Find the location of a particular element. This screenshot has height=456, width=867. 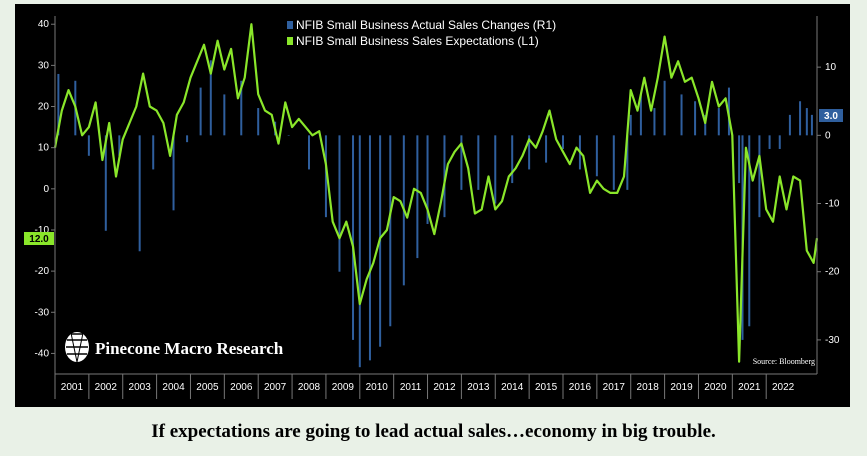

source-note: Source: Bloomberg is located at coordinates (784, 361).